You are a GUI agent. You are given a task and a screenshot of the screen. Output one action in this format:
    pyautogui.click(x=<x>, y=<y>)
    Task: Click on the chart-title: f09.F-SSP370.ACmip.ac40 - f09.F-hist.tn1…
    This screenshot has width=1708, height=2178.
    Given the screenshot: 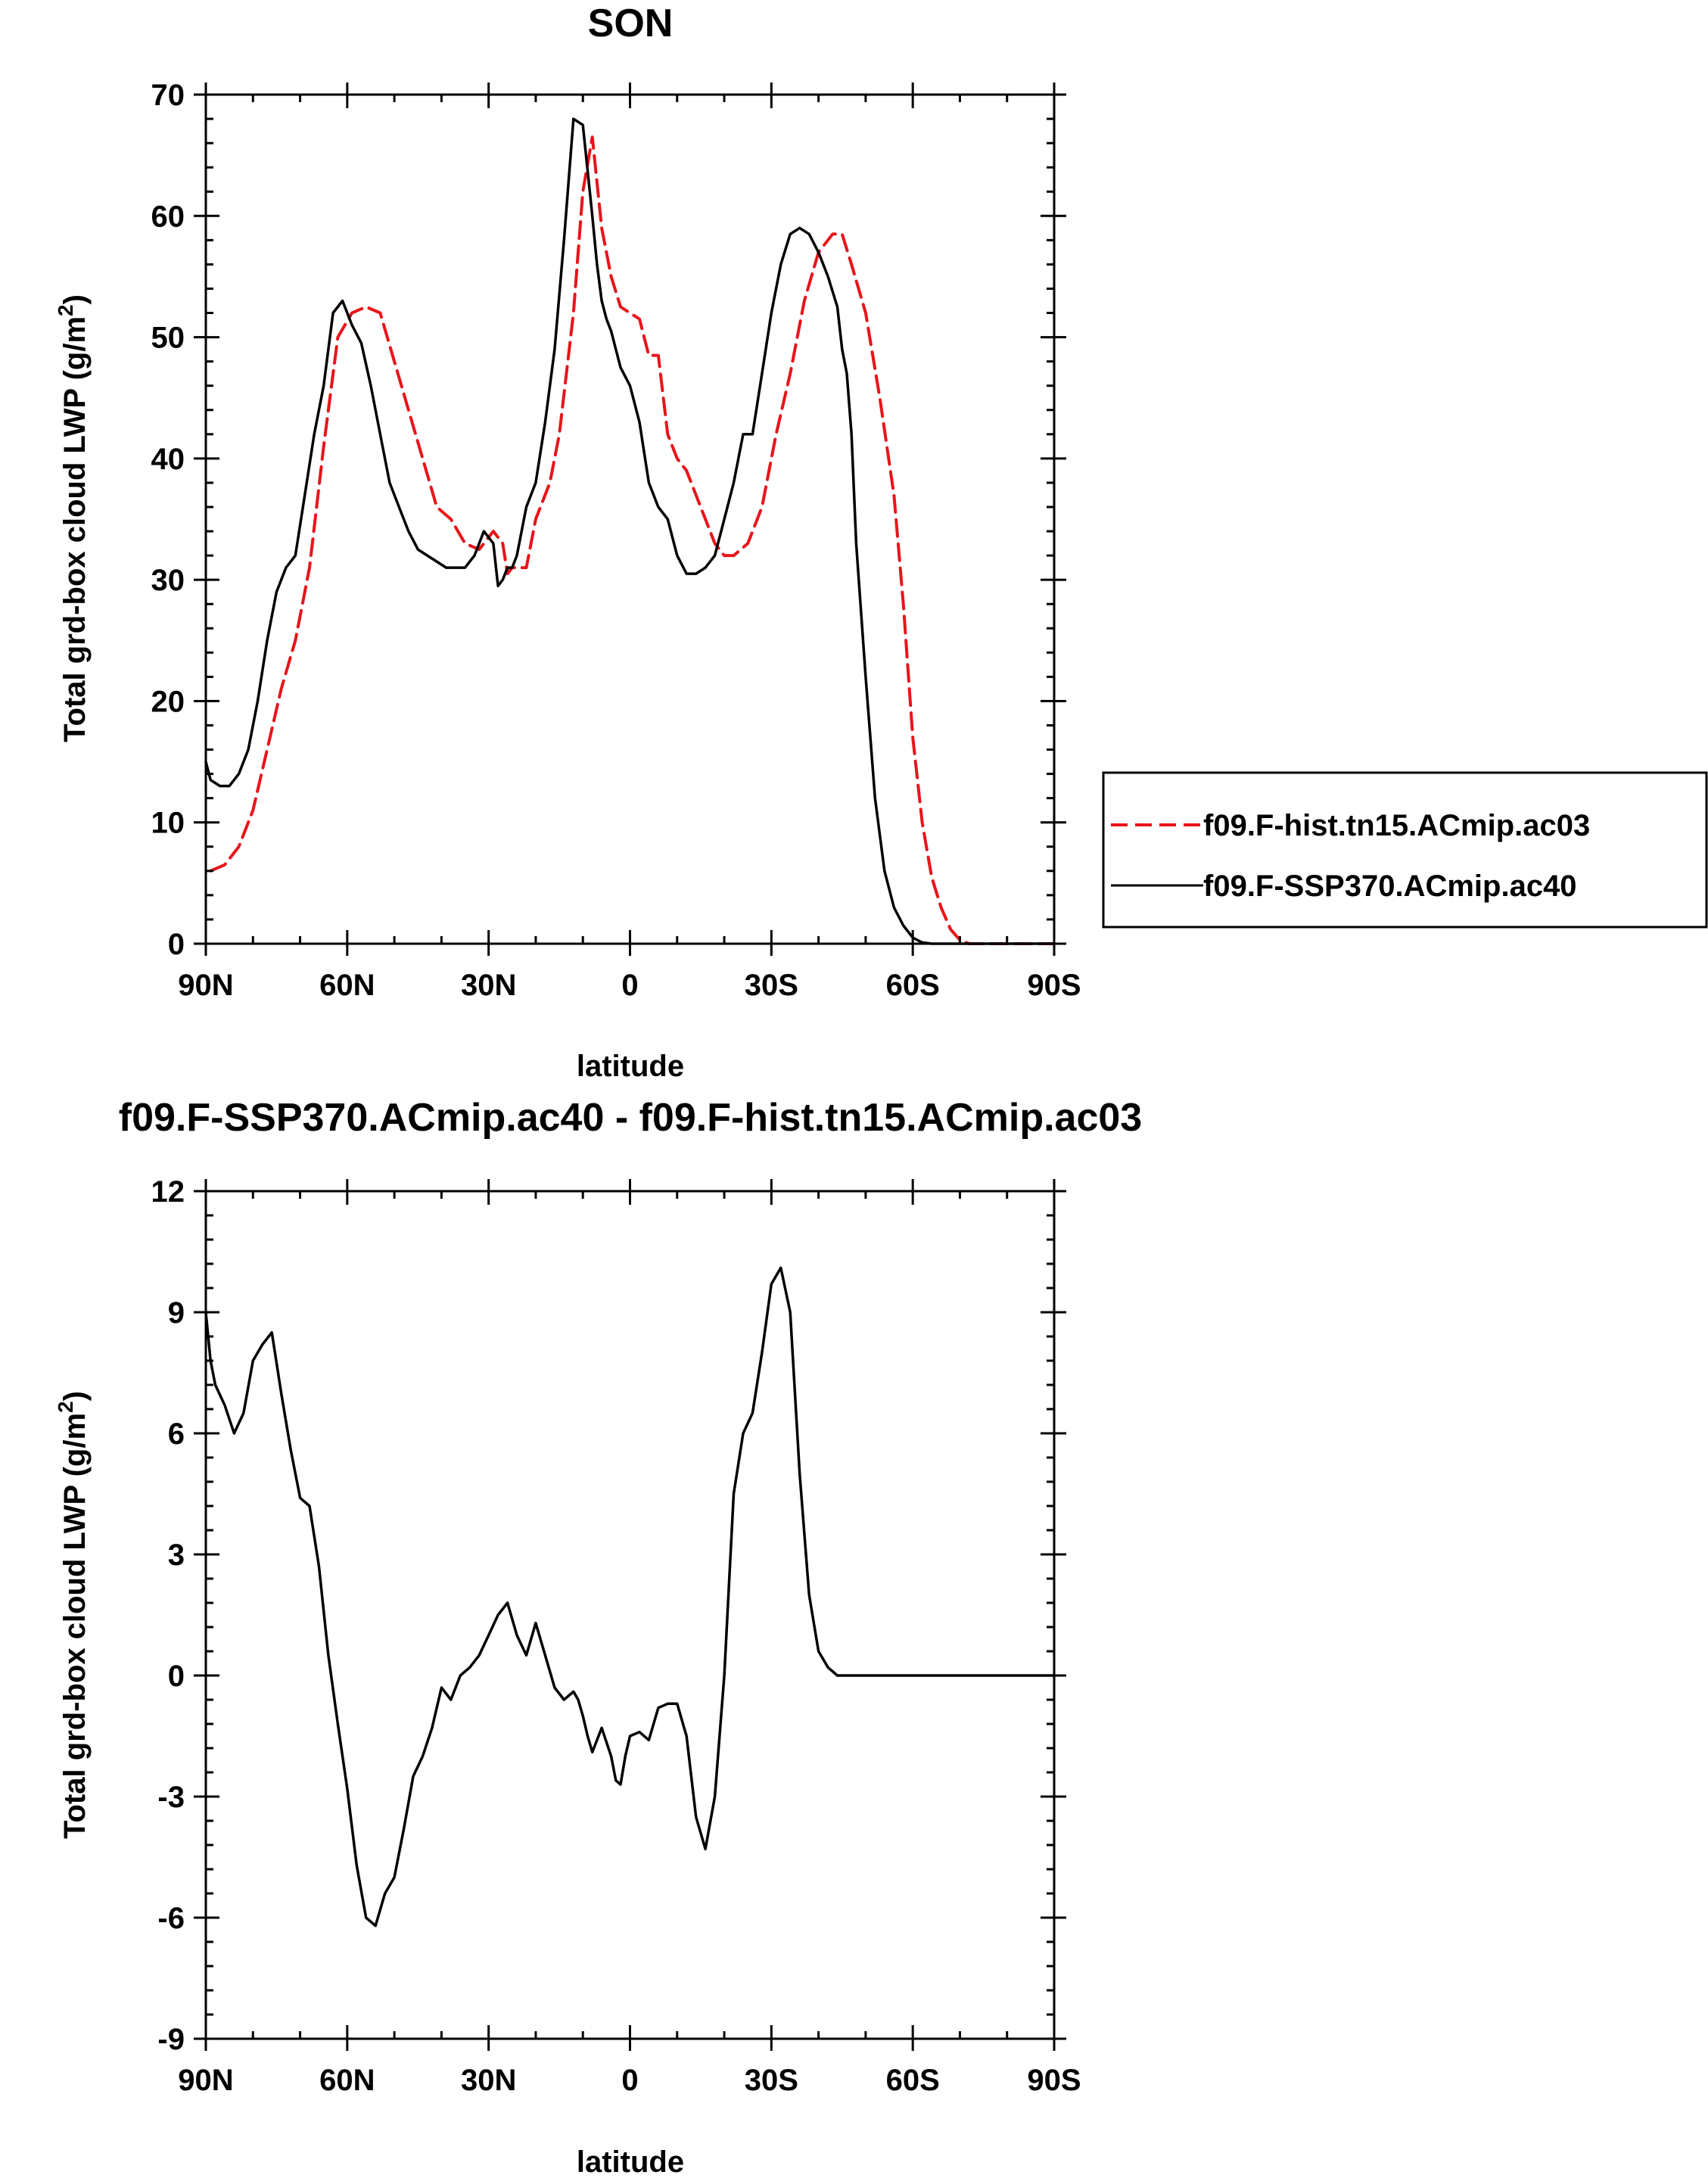 What is the action you would take?
    pyautogui.click(x=630, y=1118)
    